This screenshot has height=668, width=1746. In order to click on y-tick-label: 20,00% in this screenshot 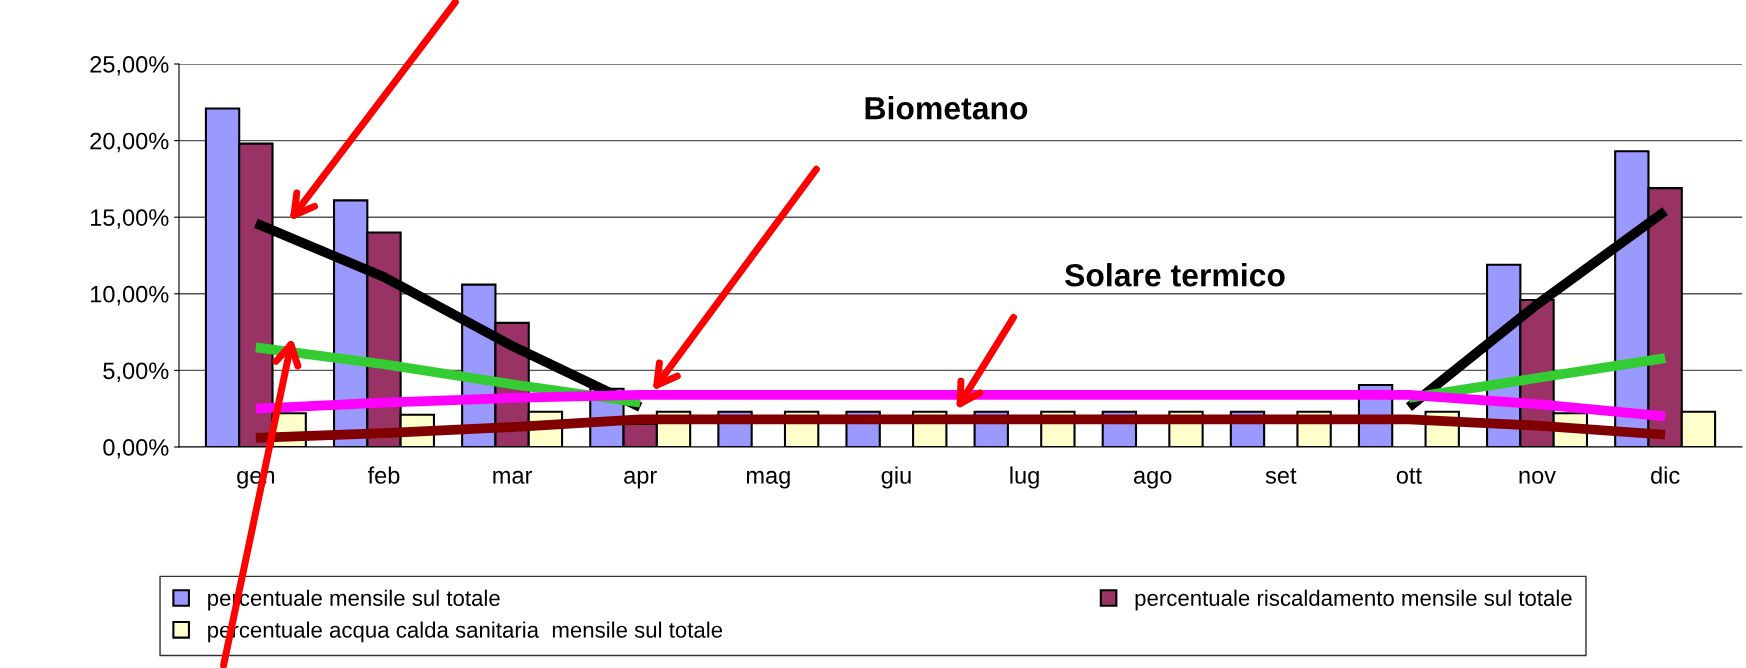, I will do `click(129, 142)`.